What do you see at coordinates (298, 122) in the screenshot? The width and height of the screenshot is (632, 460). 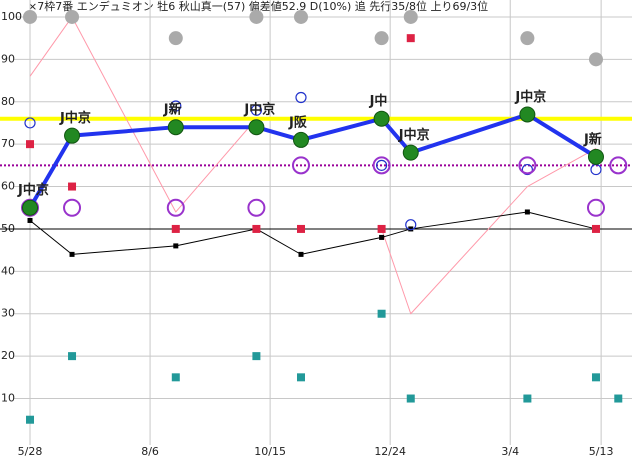 I see `point-label: J阪` at bounding box center [298, 122].